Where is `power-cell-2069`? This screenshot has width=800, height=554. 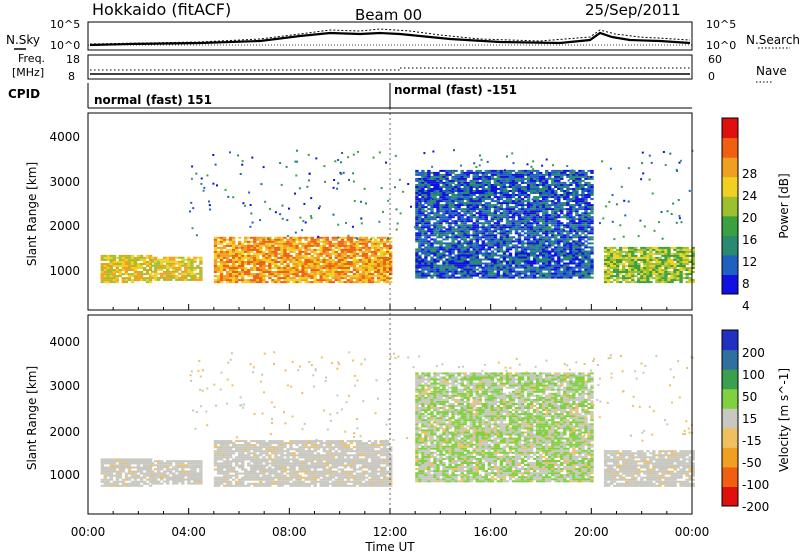 power-cell-2069 is located at coordinates (450, 197).